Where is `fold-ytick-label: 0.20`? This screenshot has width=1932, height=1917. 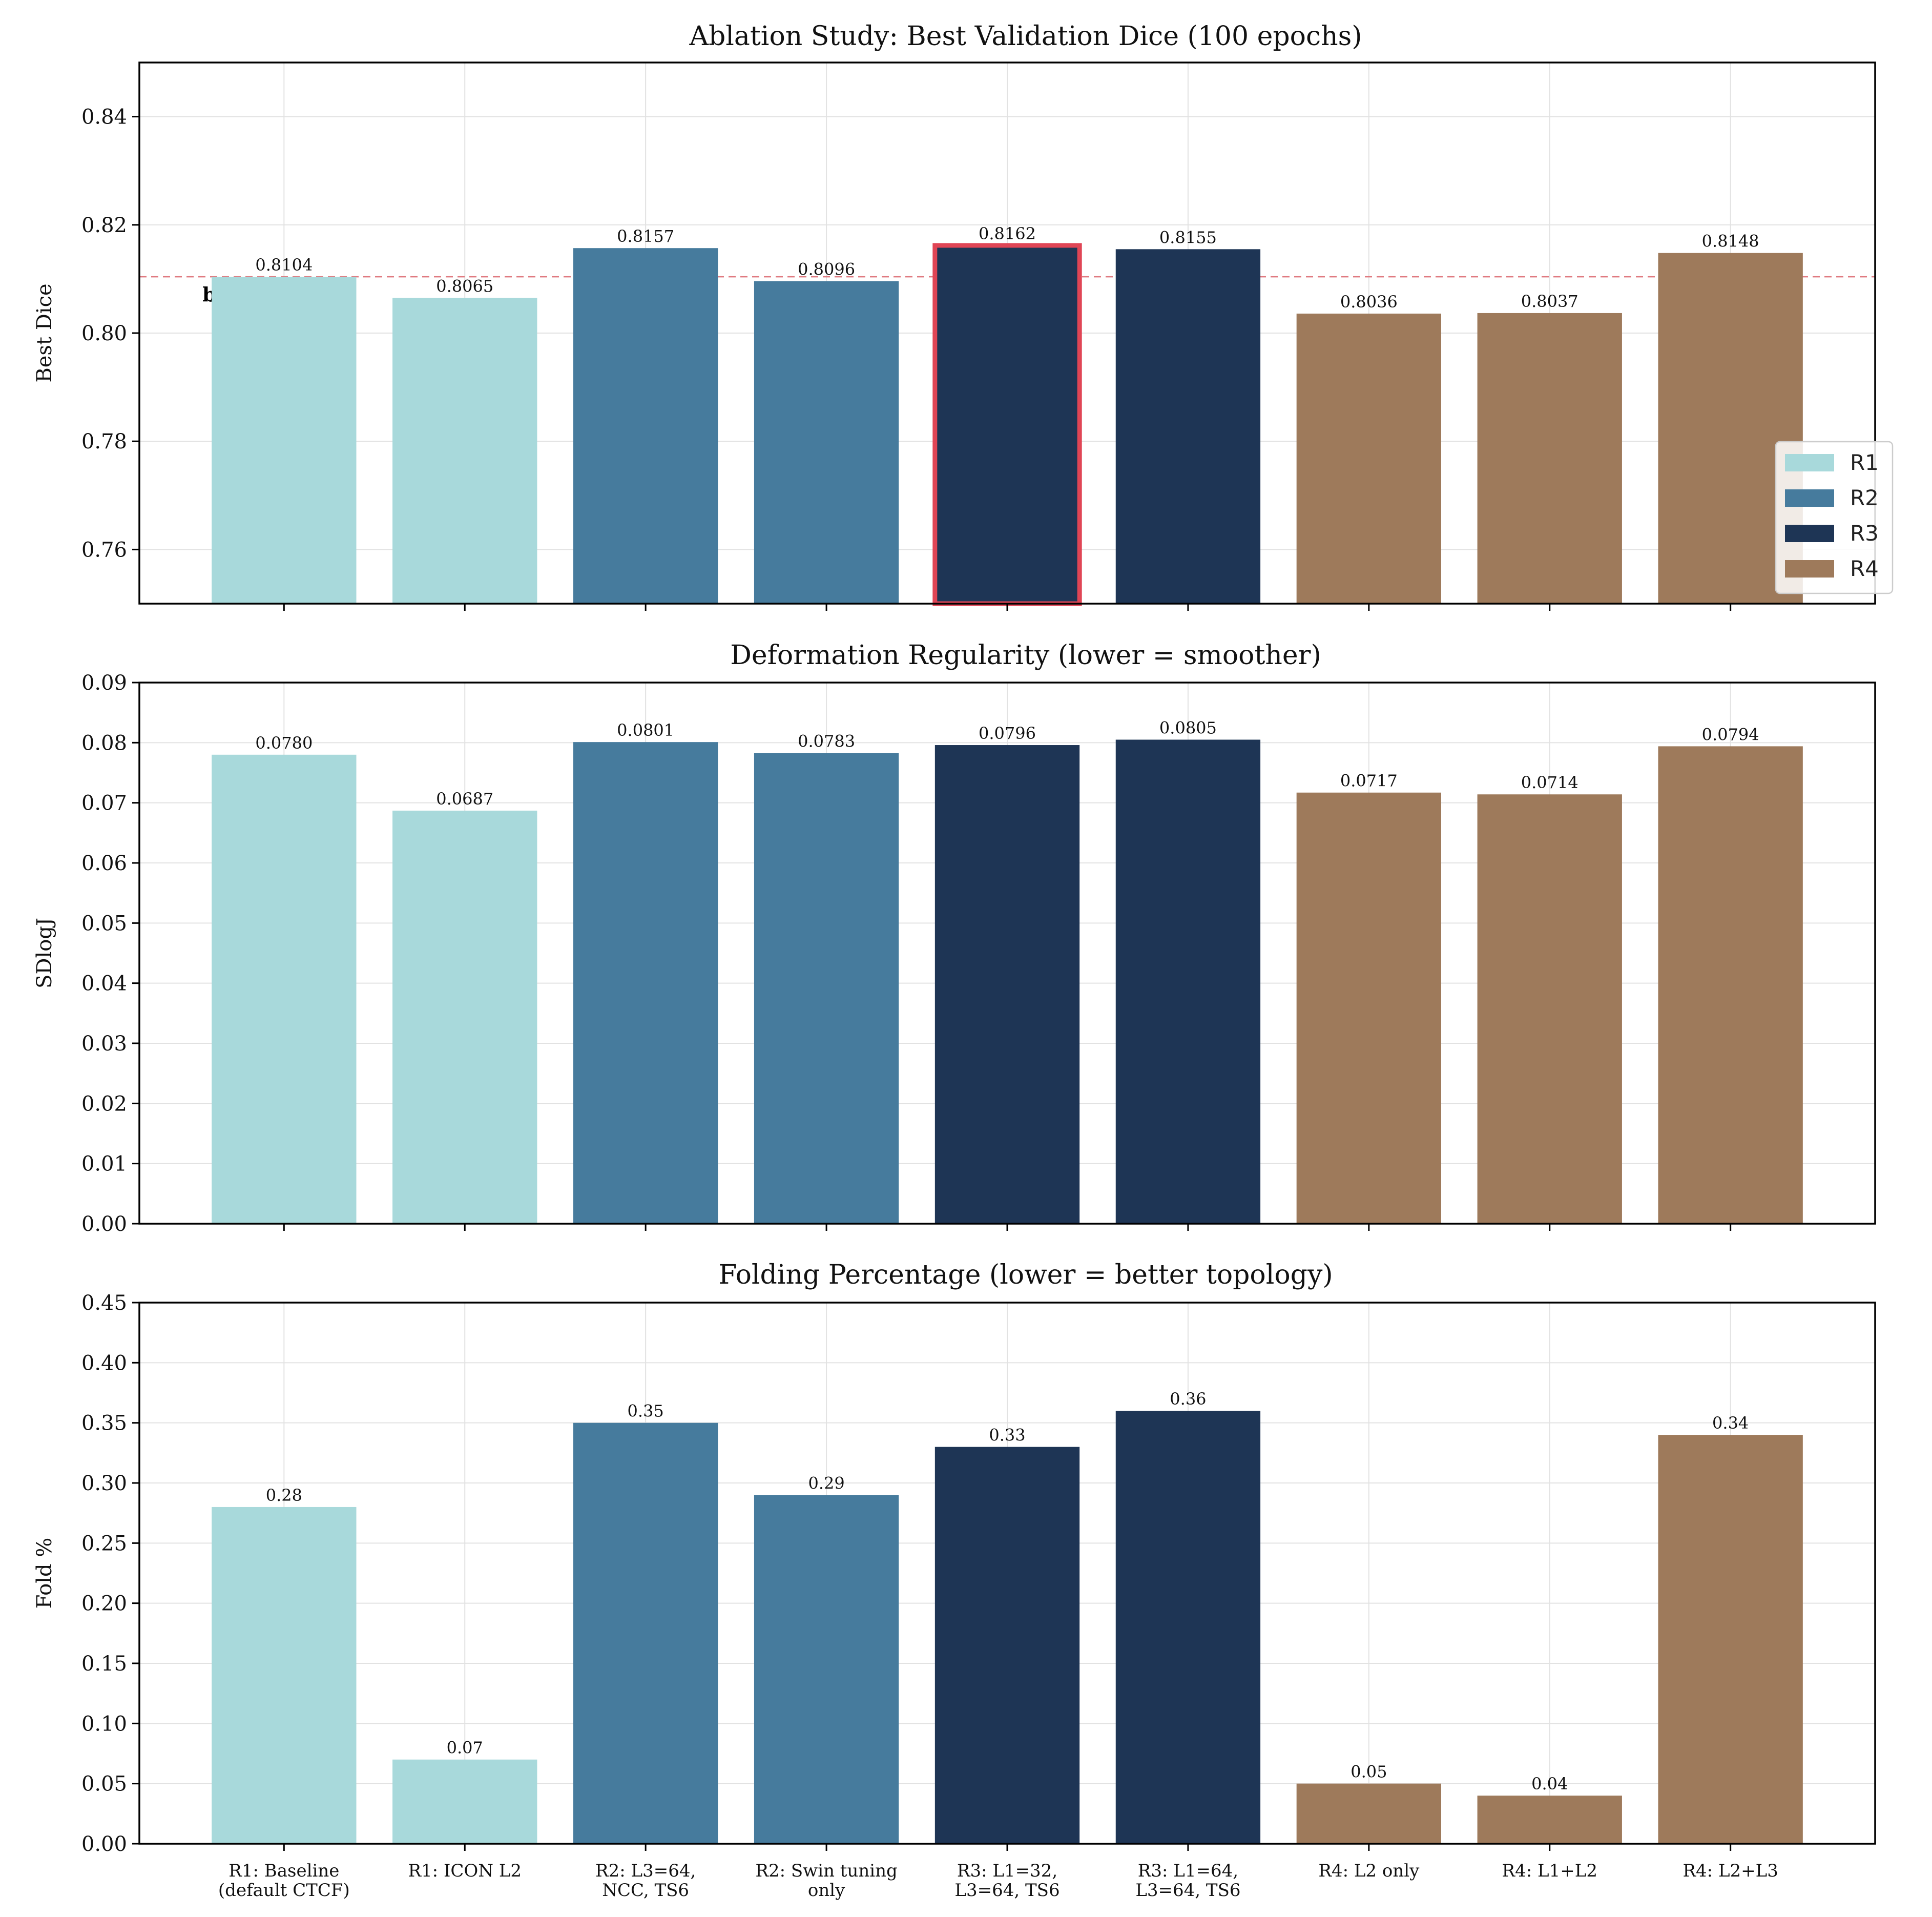
fold-ytick-label: 0.20 is located at coordinates (104, 1604).